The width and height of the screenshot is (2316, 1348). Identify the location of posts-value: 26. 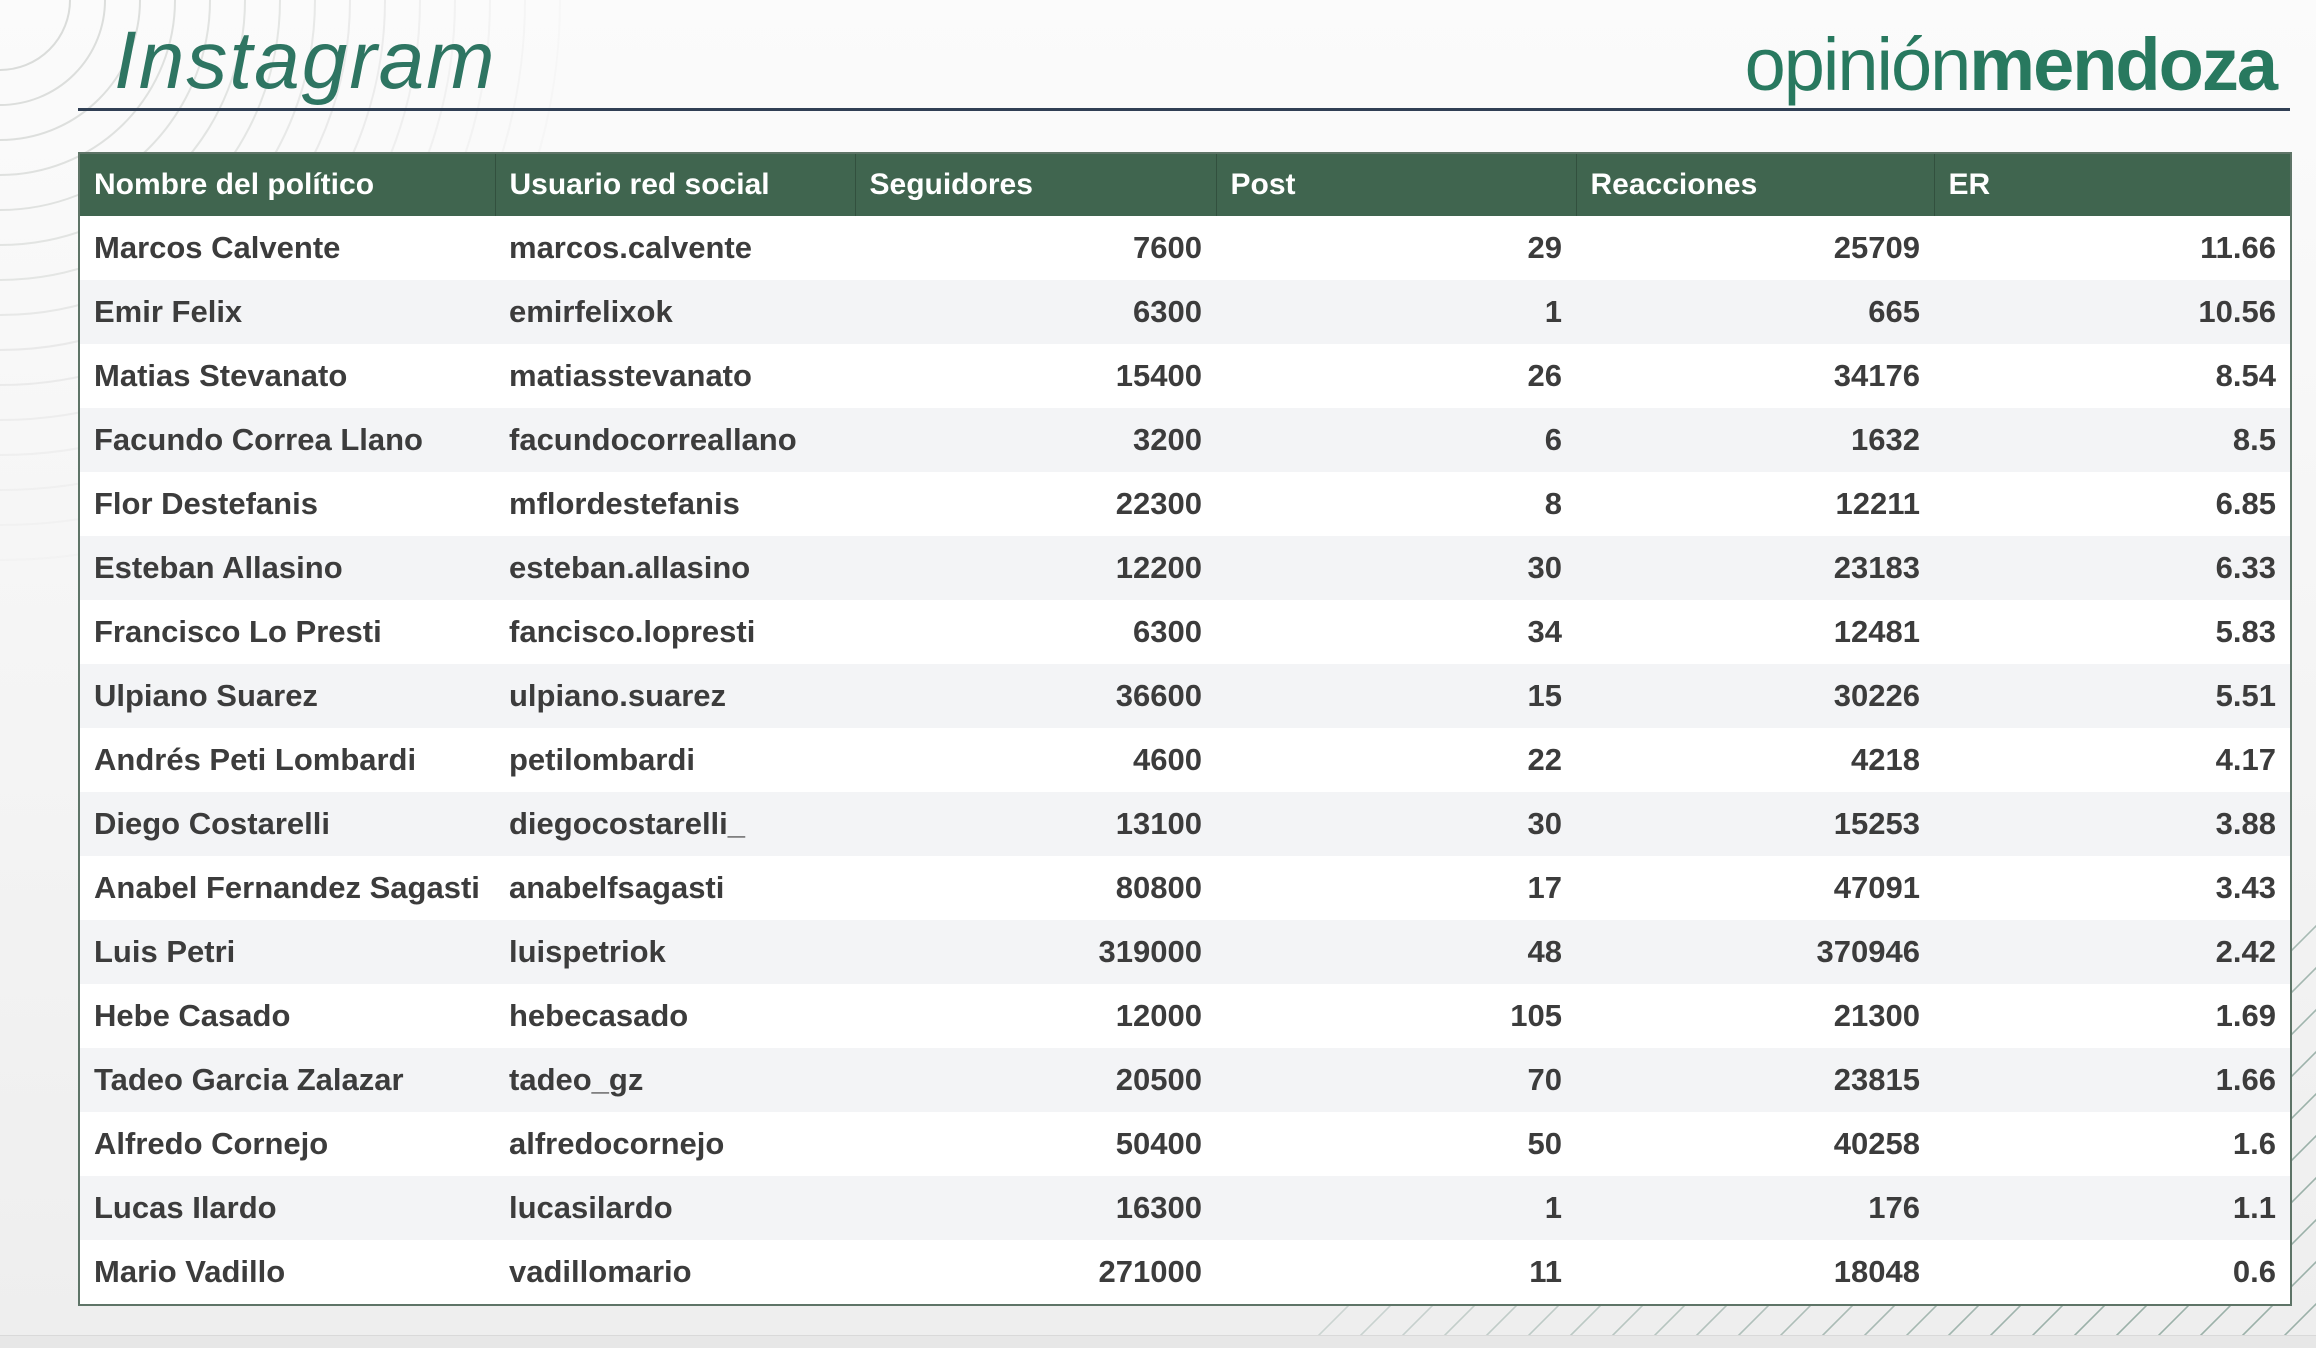
(1544, 375).